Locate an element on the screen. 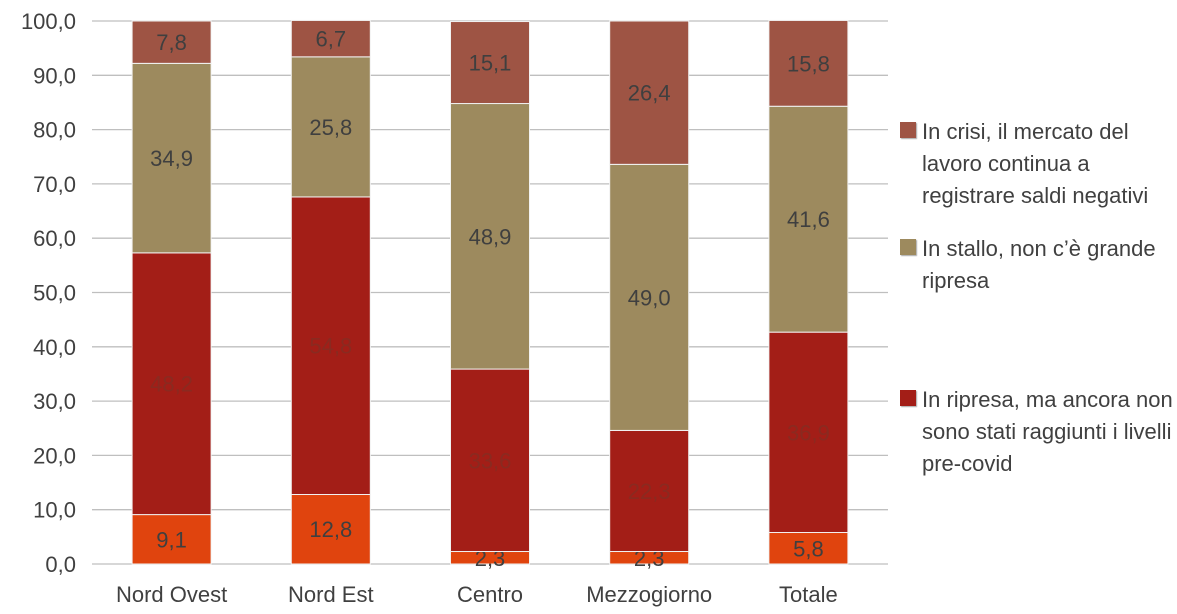 The height and width of the screenshot is (614, 1177). y-tick-label: 10,0 is located at coordinates (54, 510).